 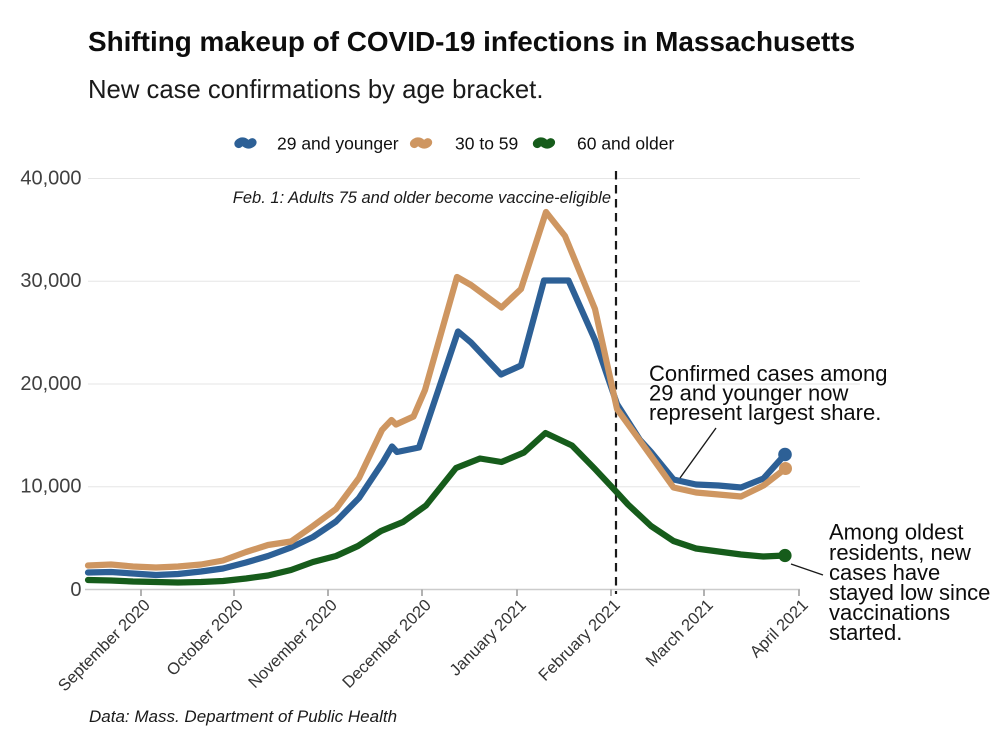 I want to click on svg-text: stayed low since, so click(x=909, y=592).